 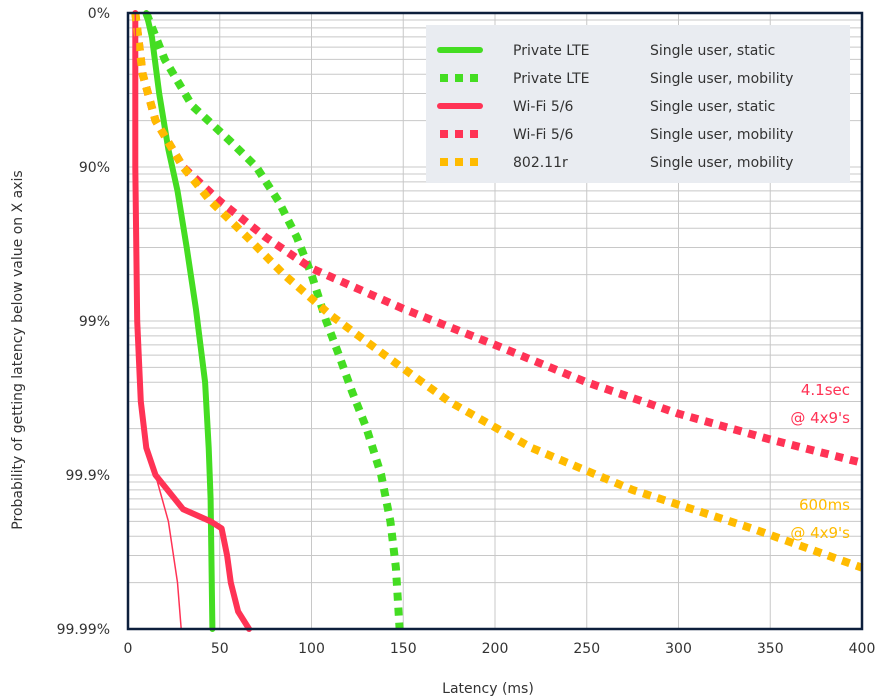 I want to click on legend-background, so click(x=638, y=104).